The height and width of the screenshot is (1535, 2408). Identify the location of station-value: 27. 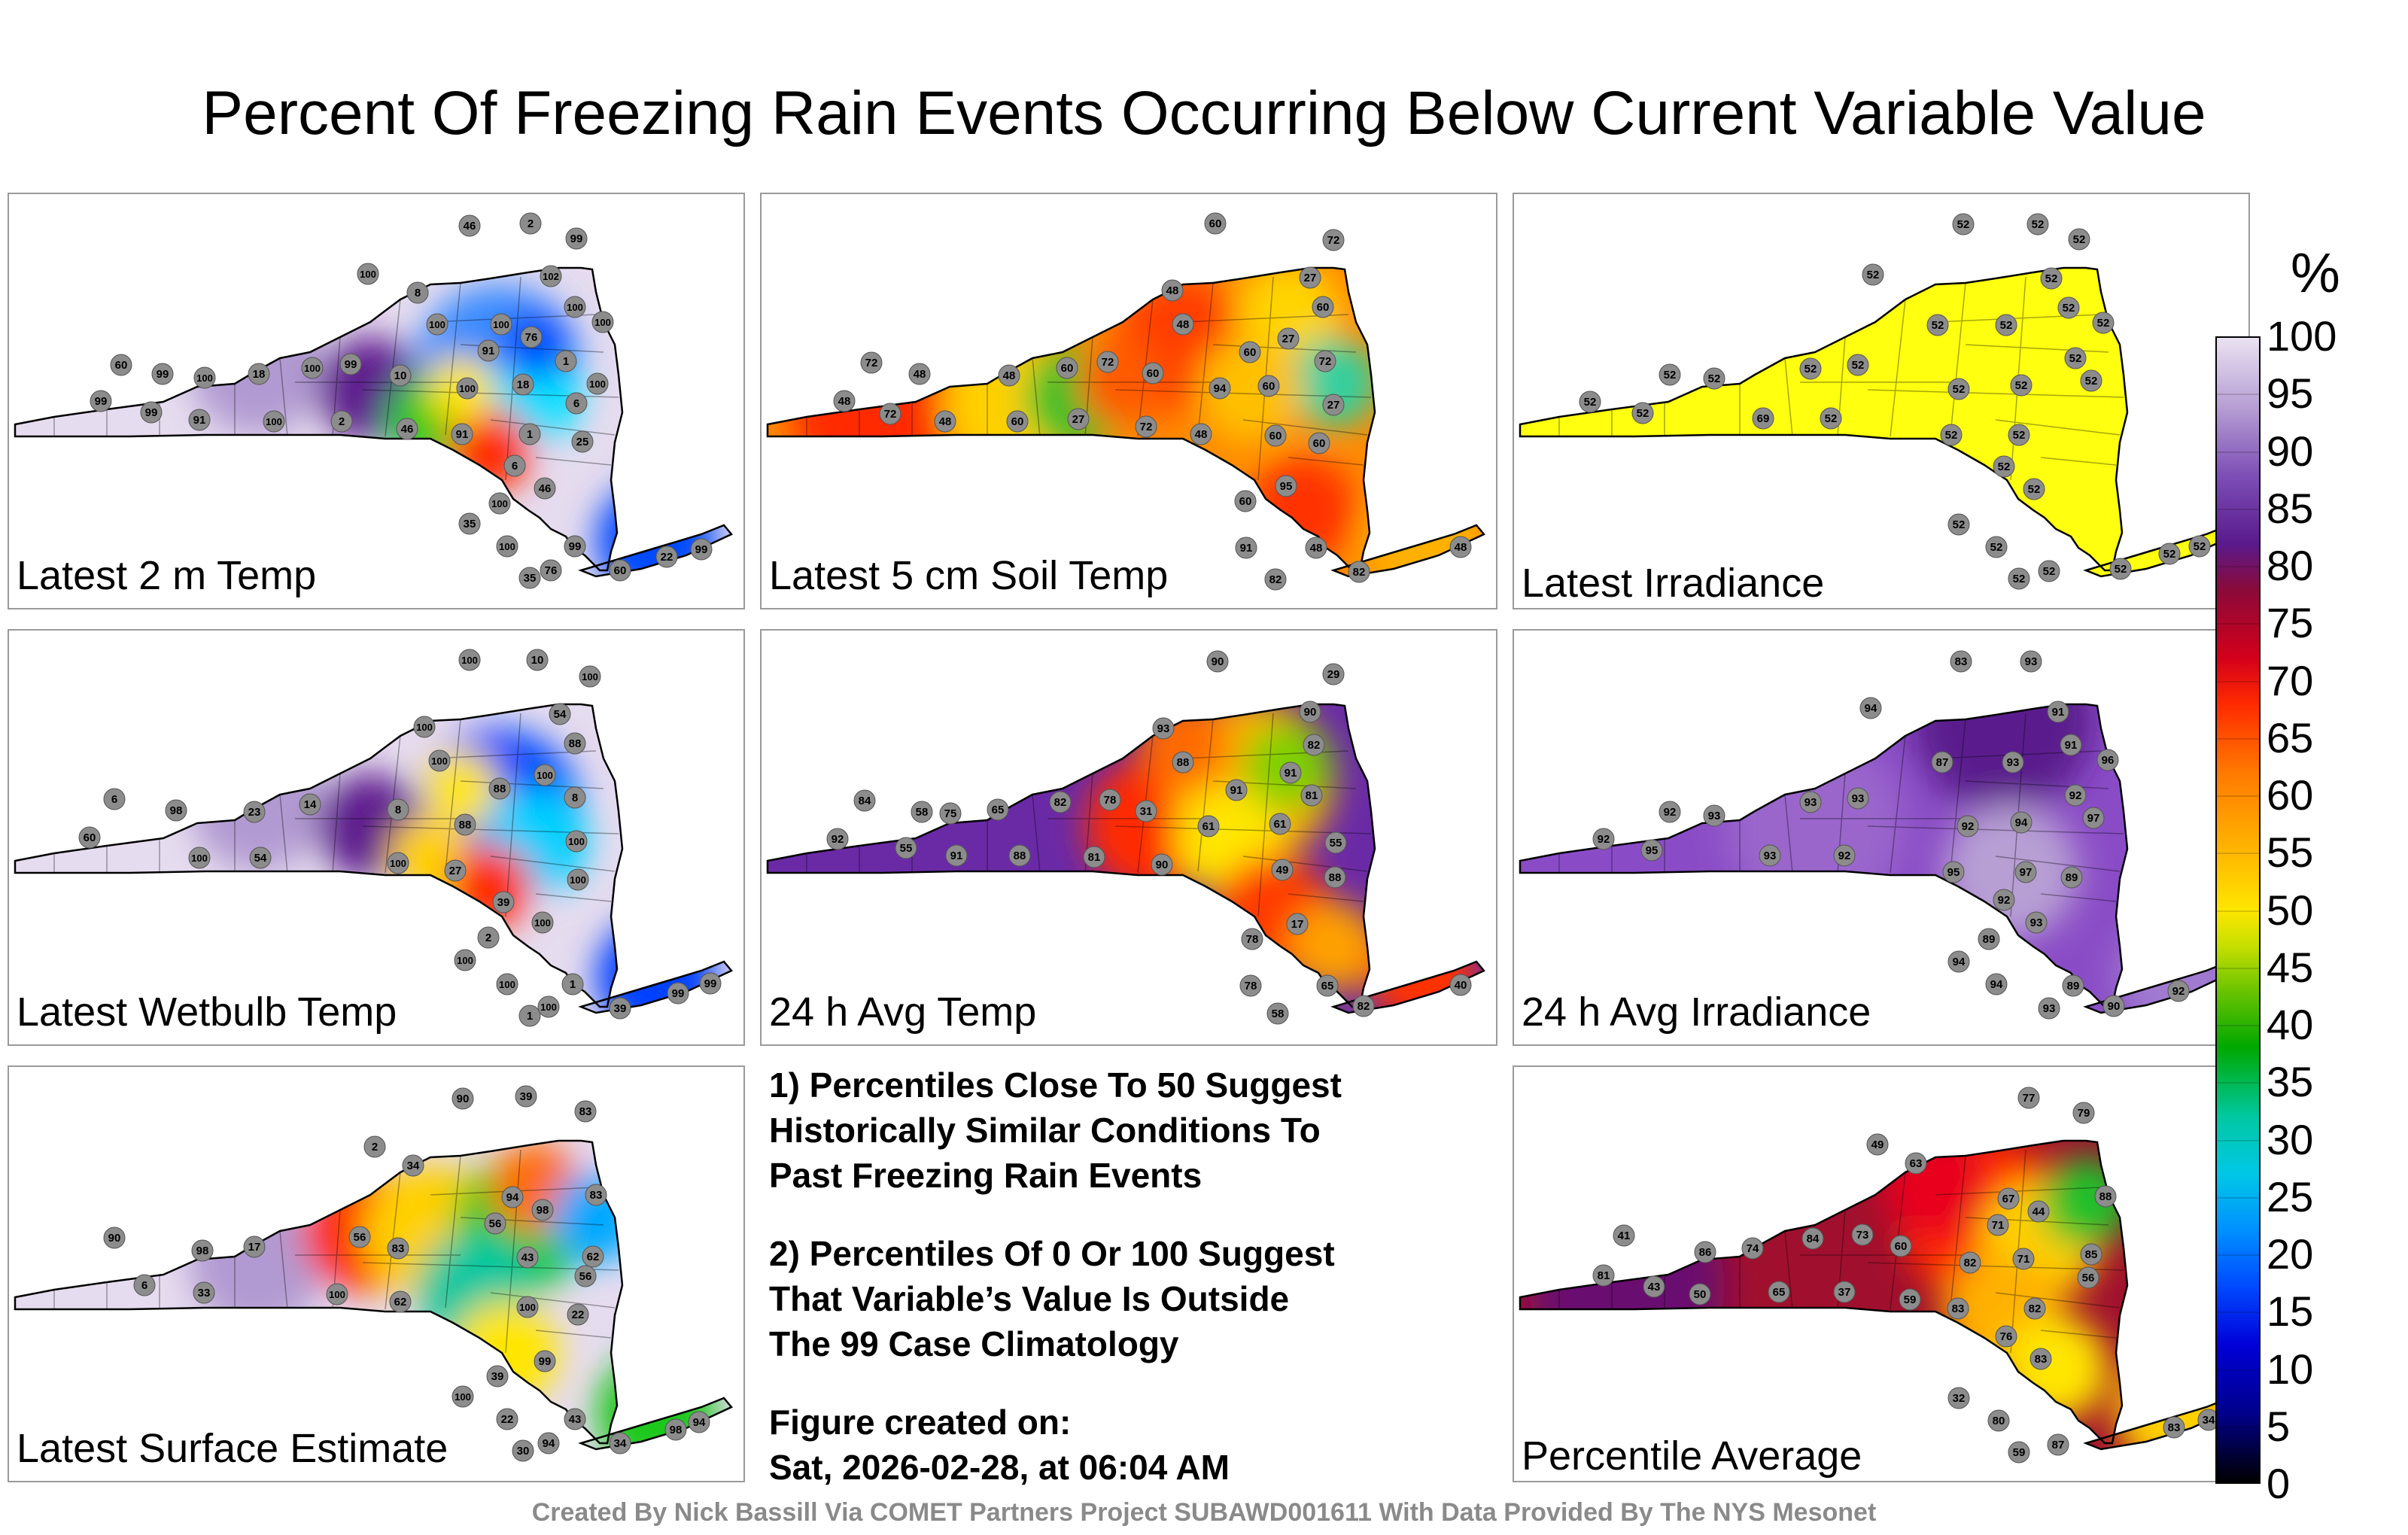
(1333, 405).